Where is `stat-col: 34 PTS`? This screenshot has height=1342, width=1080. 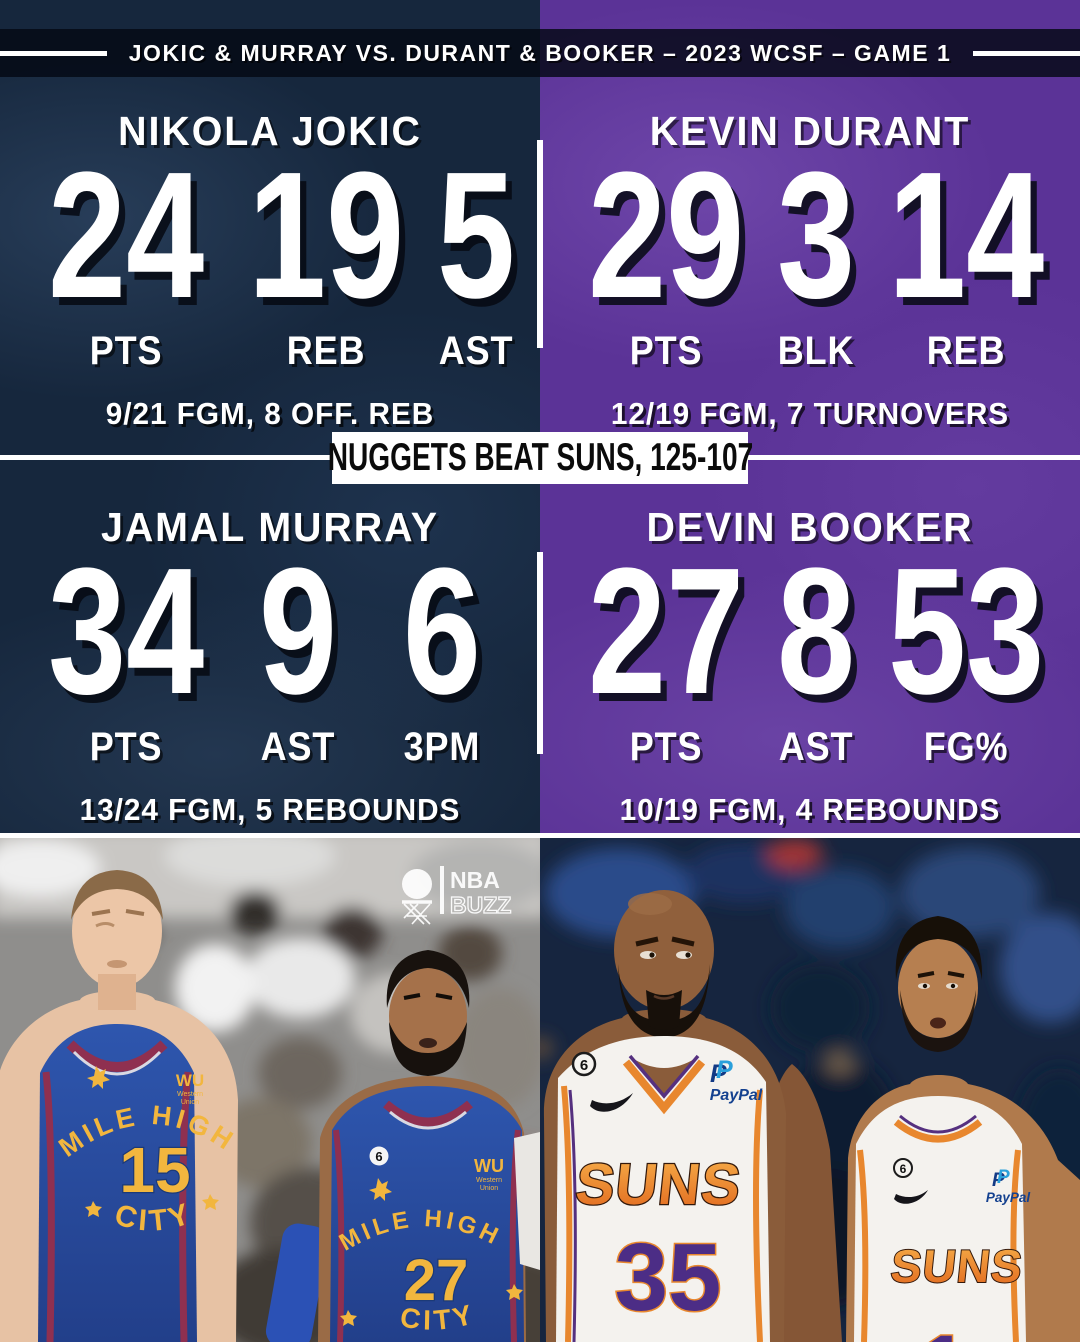 stat-col: 34 PTS is located at coordinates (126, 656).